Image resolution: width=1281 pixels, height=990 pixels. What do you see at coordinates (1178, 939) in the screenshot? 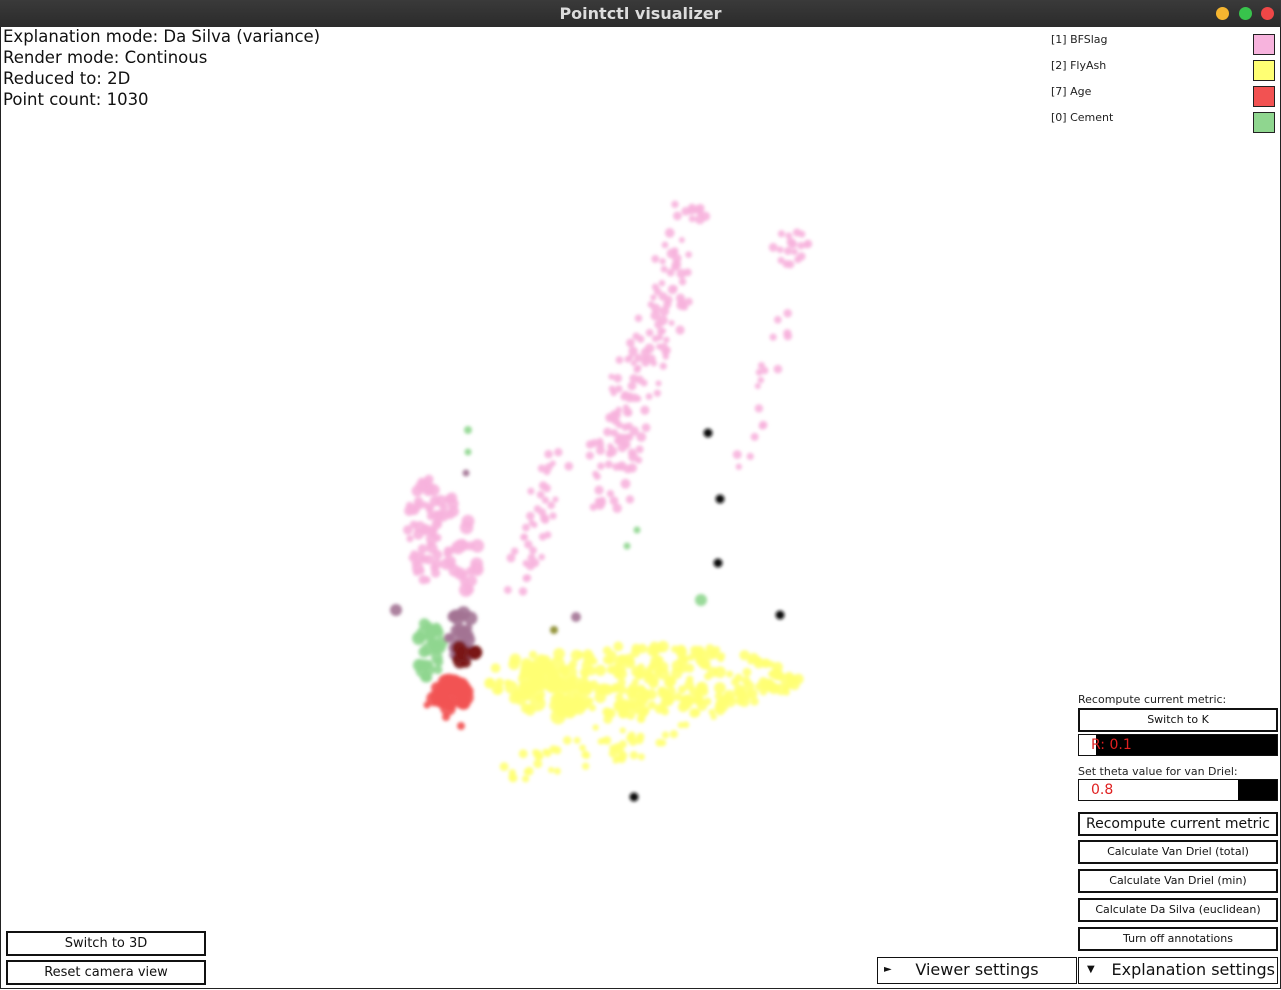
I see `toggle-annotations-button: Turn off annotations` at bounding box center [1178, 939].